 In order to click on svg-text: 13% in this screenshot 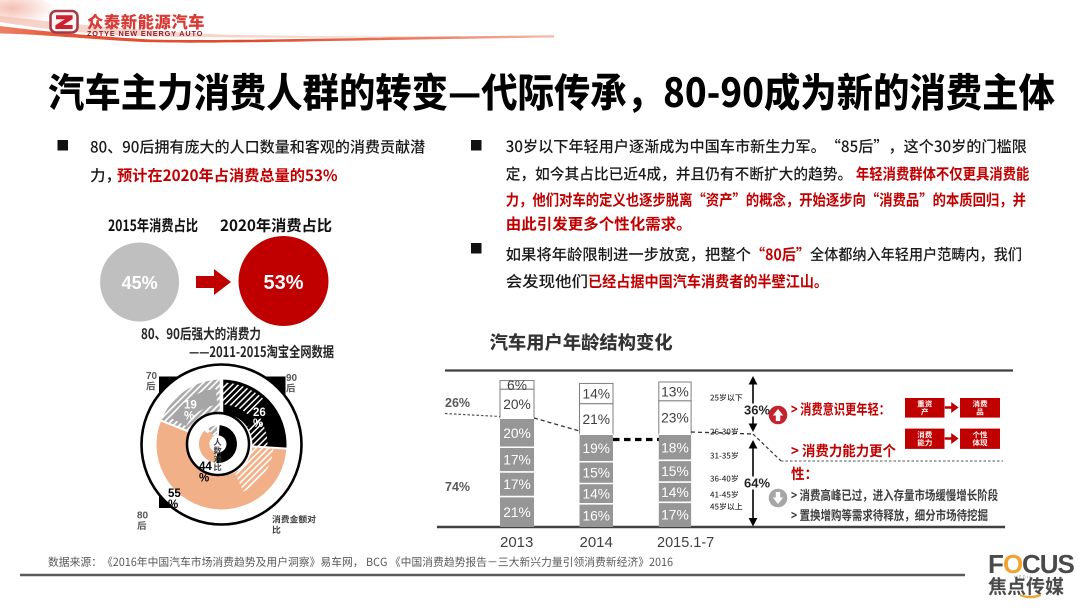, I will do `click(675, 391)`.